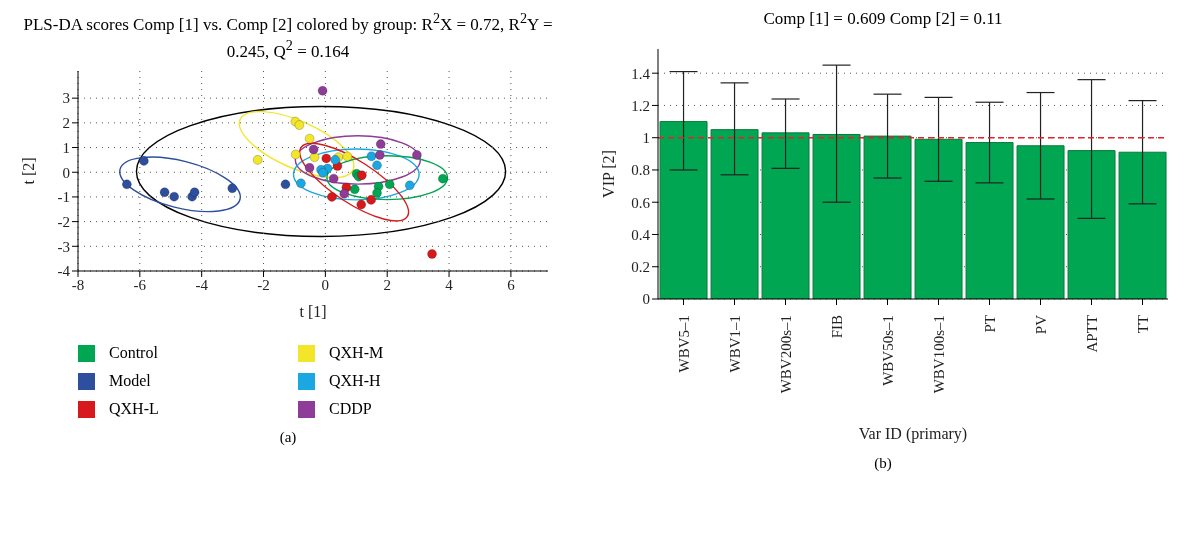  Describe the element at coordinates (140, 284) in the screenshot. I see `x-tick-label: -6` at that location.